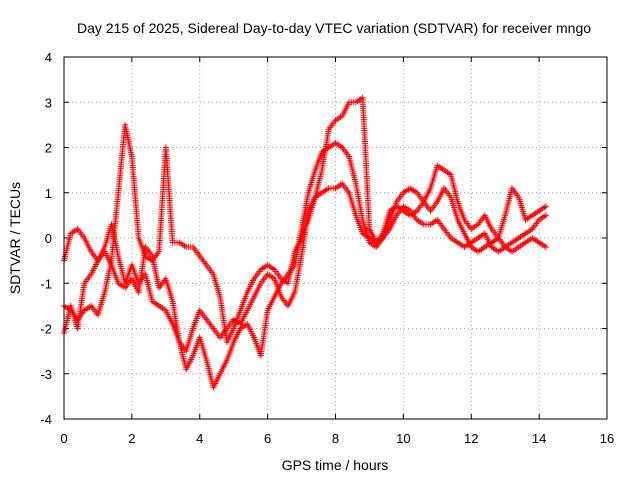 The width and height of the screenshot is (640, 480). What do you see at coordinates (335, 438) in the screenshot?
I see `x-tick-label: 8` at bounding box center [335, 438].